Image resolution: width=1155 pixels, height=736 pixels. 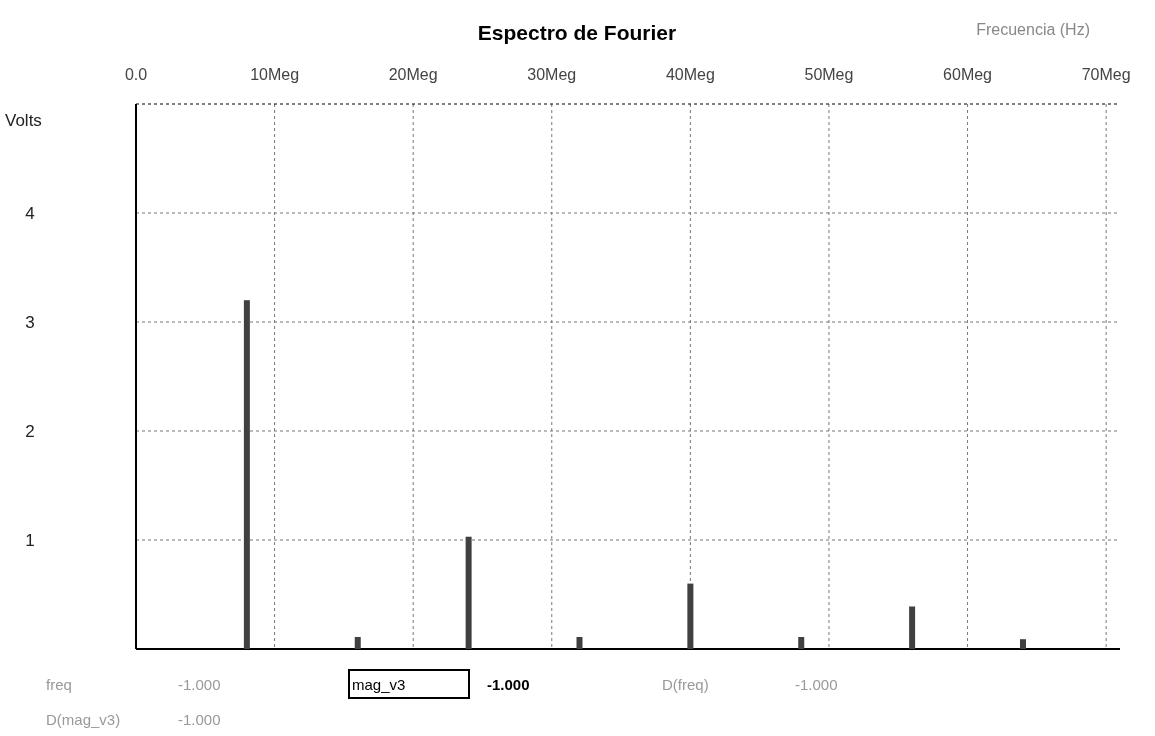 I want to click on y-tick-label: 3, so click(x=30, y=322).